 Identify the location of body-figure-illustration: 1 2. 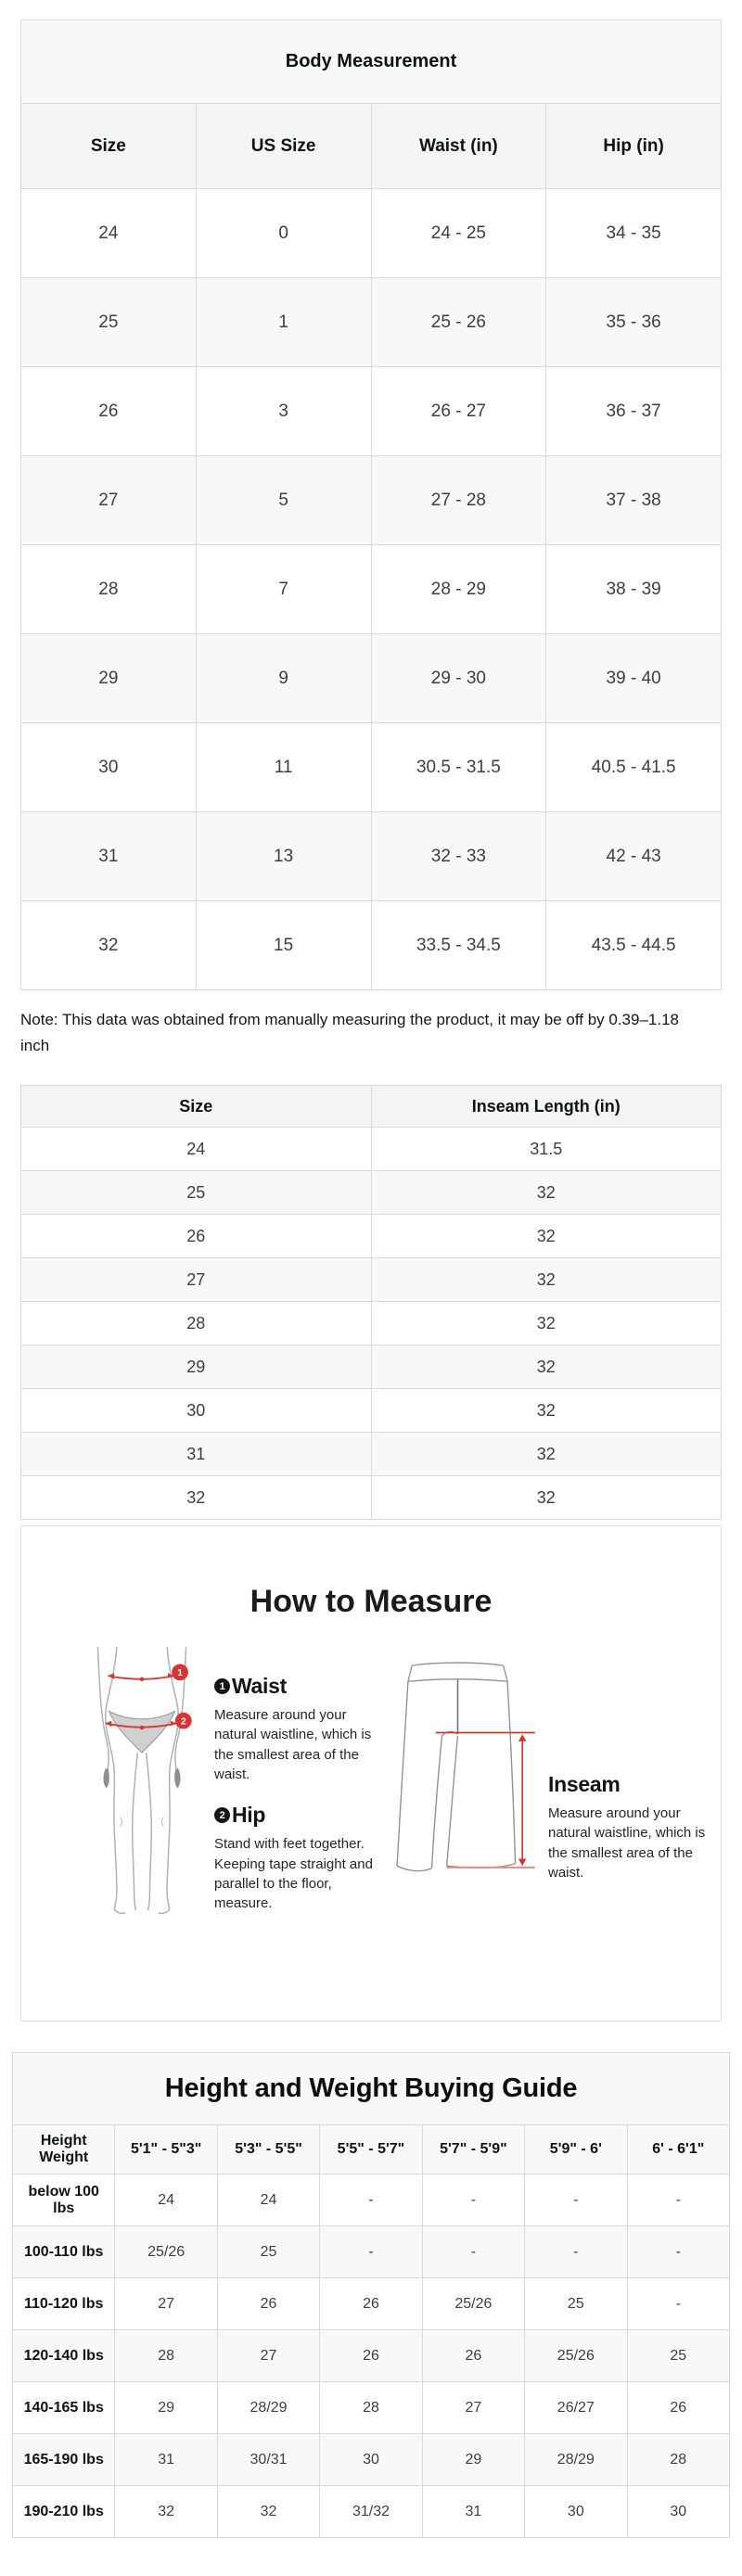
(144, 1781).